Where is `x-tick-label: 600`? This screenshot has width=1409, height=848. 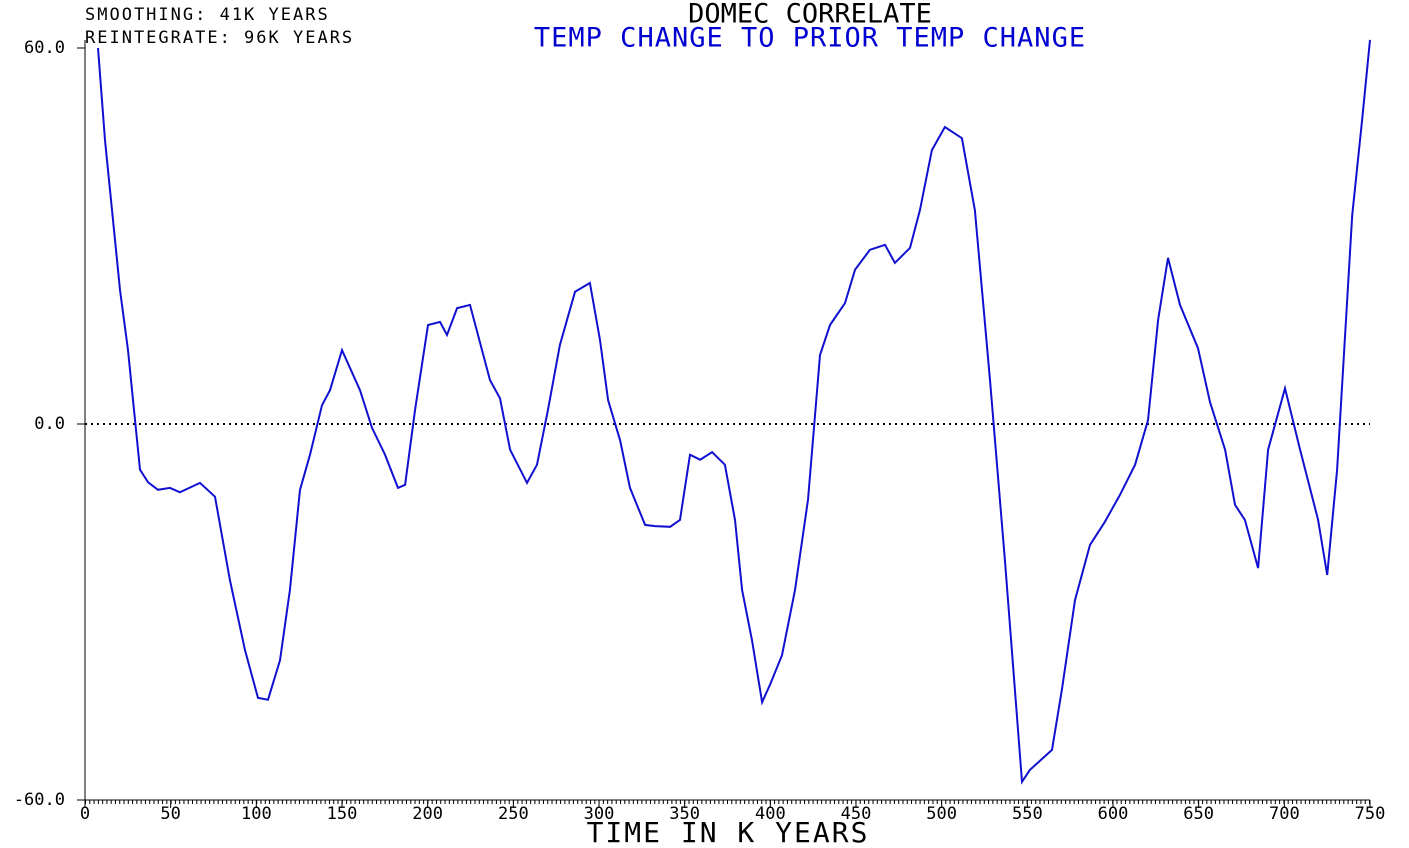
x-tick-label: 600 is located at coordinates (1113, 814).